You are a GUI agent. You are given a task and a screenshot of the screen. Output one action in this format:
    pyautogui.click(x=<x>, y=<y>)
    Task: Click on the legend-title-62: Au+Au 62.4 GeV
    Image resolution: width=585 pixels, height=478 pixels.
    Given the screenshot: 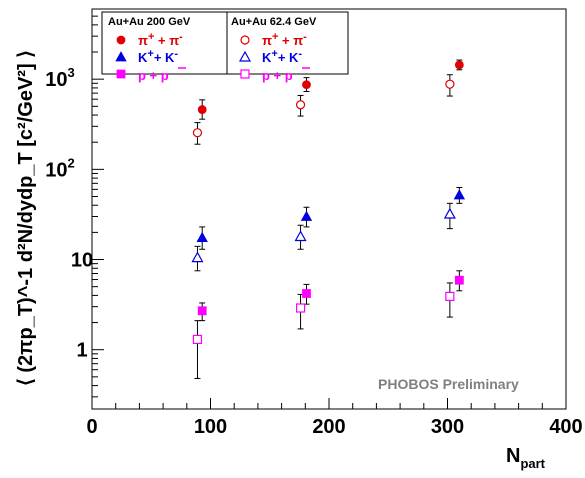 What is the action you would take?
    pyautogui.click(x=274, y=22)
    